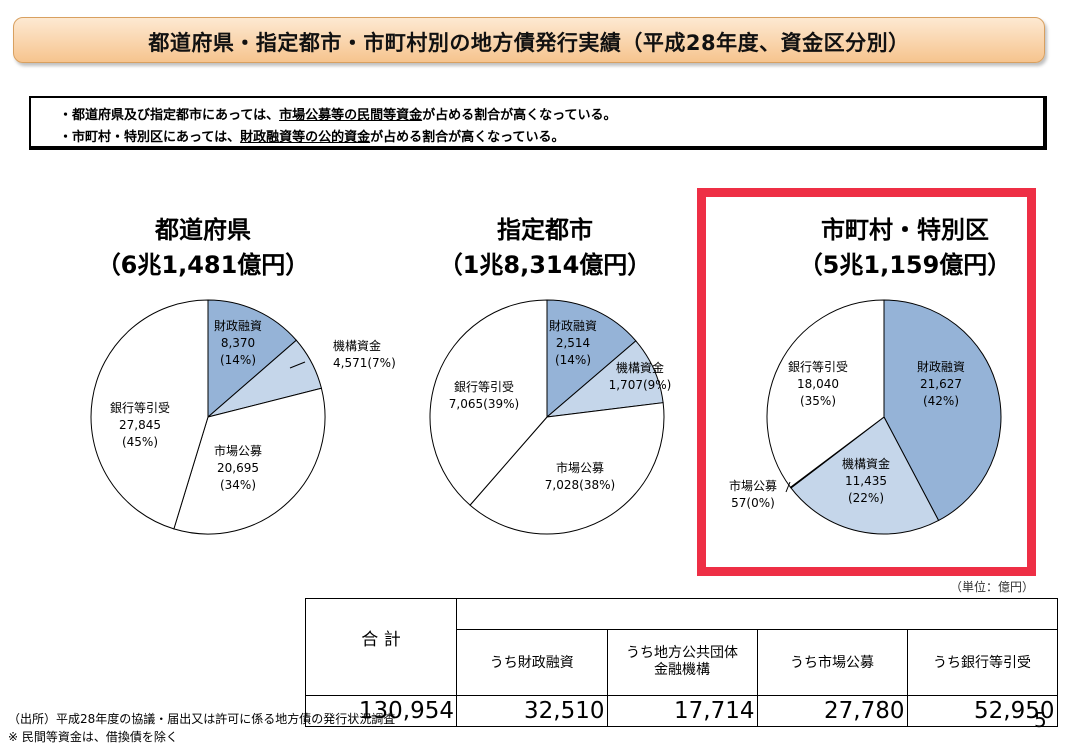 The height and width of the screenshot is (750, 1084). What do you see at coordinates (545, 245) in the screenshot?
I see `chart-2-title: 指定都市 （1兆8,314億円）` at bounding box center [545, 245].